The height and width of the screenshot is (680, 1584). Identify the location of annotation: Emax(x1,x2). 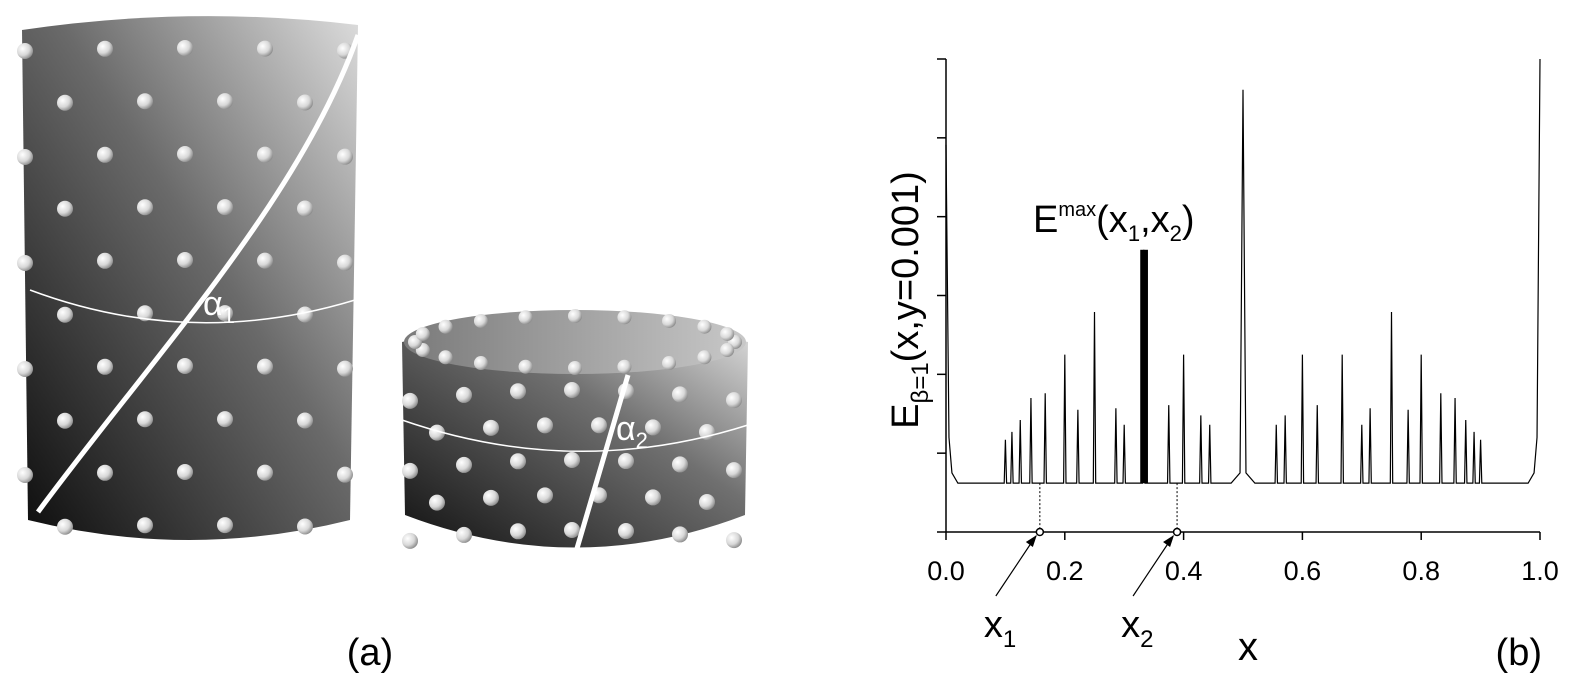
(1114, 222).